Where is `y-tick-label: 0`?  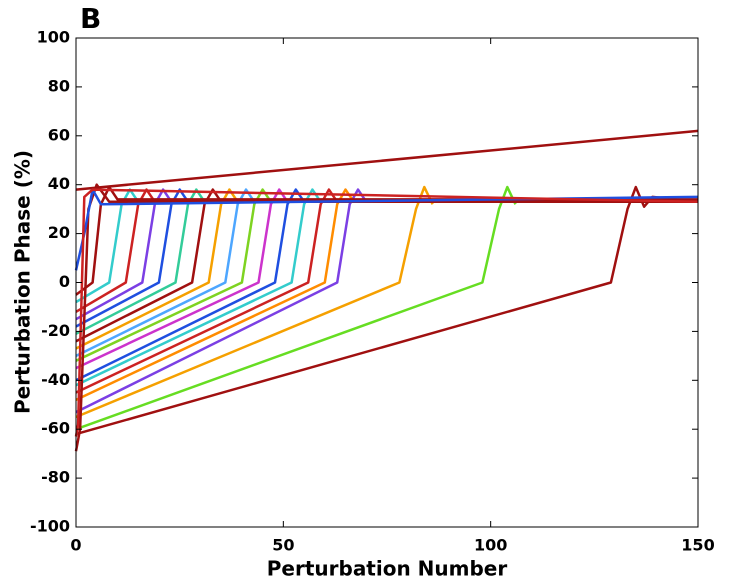 y-tick-label: 0 is located at coordinates (64, 281).